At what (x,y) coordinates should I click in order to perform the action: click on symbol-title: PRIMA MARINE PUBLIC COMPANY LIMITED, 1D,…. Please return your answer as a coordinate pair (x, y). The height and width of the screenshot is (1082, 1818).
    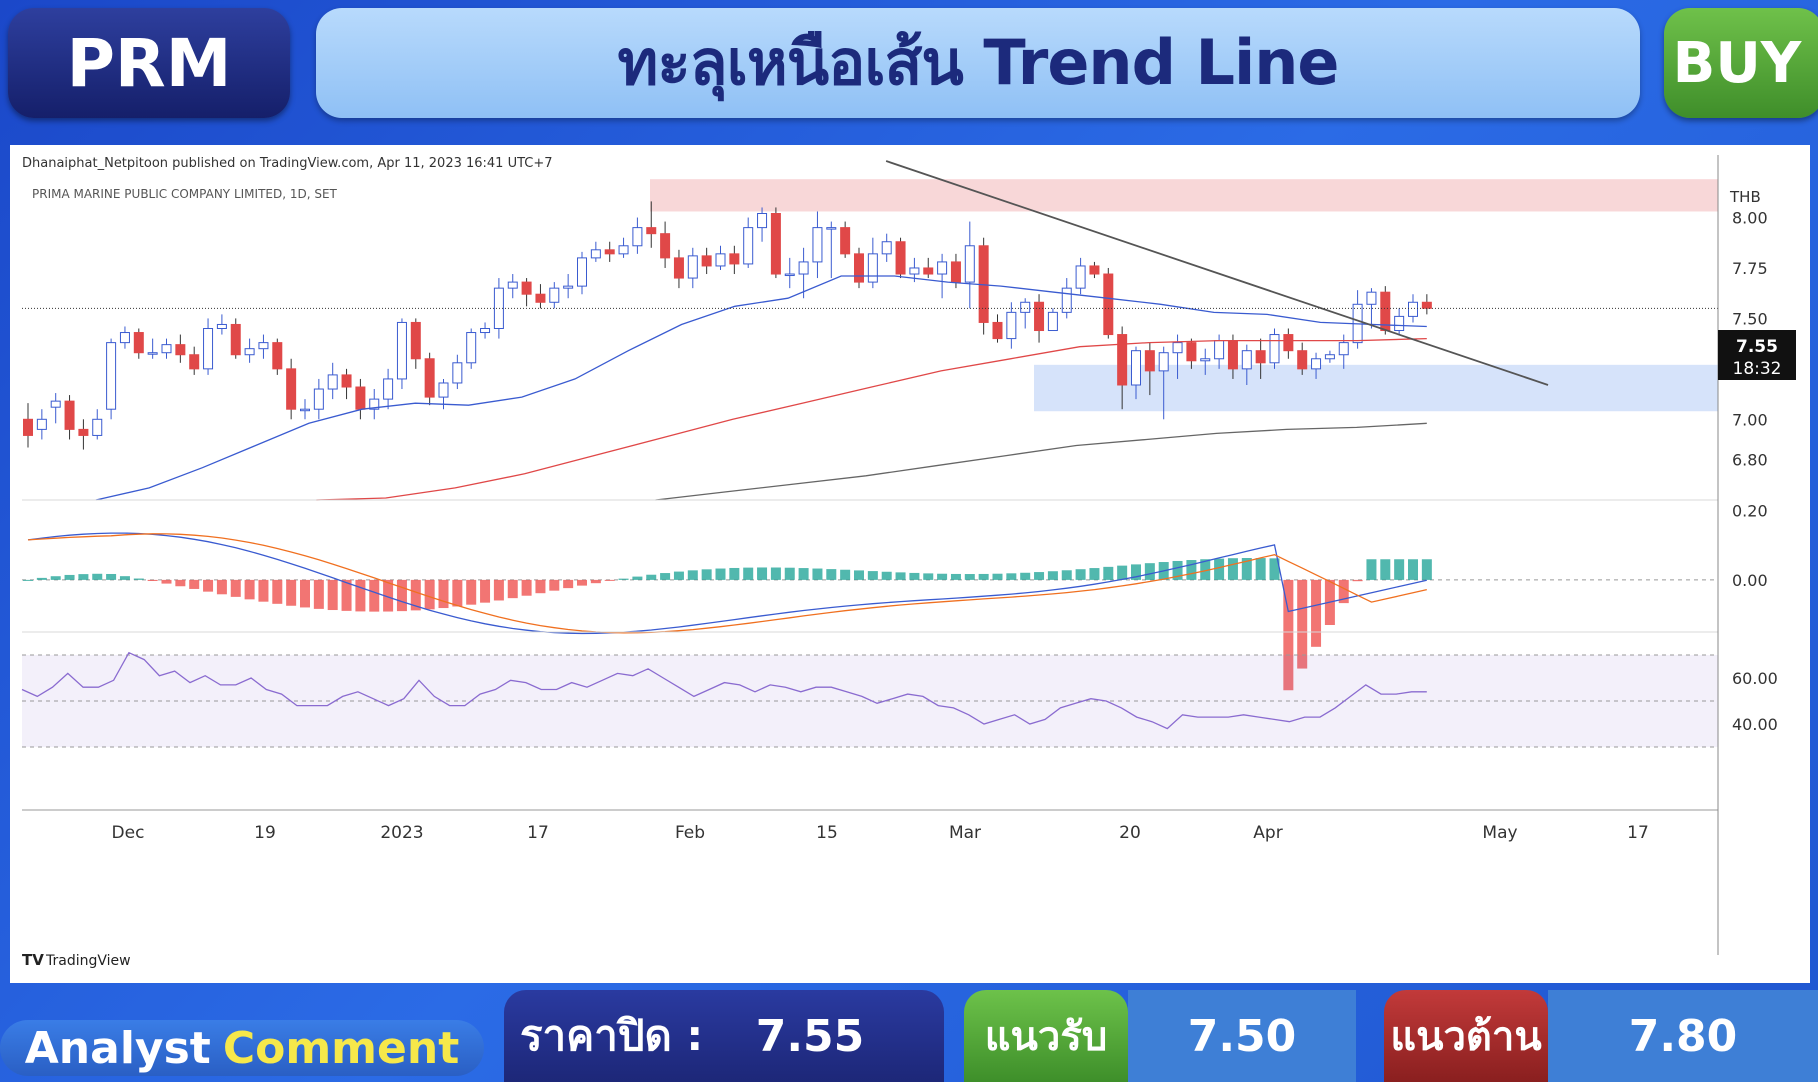
    Looking at the image, I should click on (185, 194).